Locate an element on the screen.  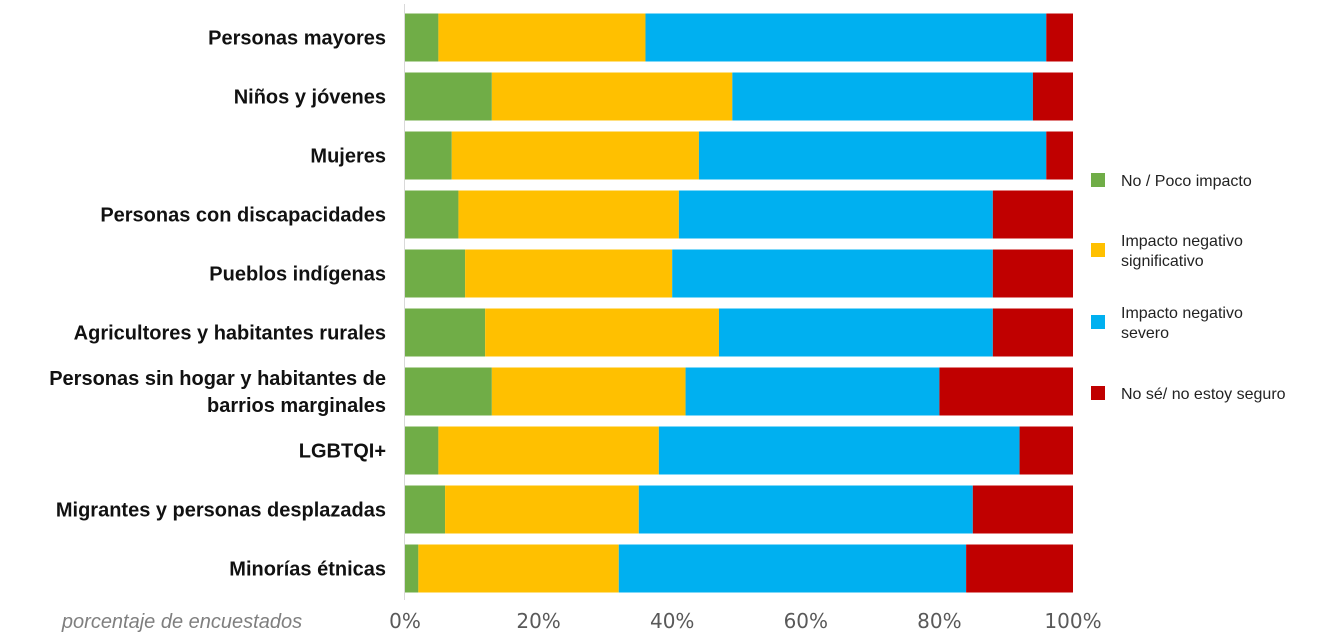
x-tick-label-100: 100% is located at coordinates (1072, 621).